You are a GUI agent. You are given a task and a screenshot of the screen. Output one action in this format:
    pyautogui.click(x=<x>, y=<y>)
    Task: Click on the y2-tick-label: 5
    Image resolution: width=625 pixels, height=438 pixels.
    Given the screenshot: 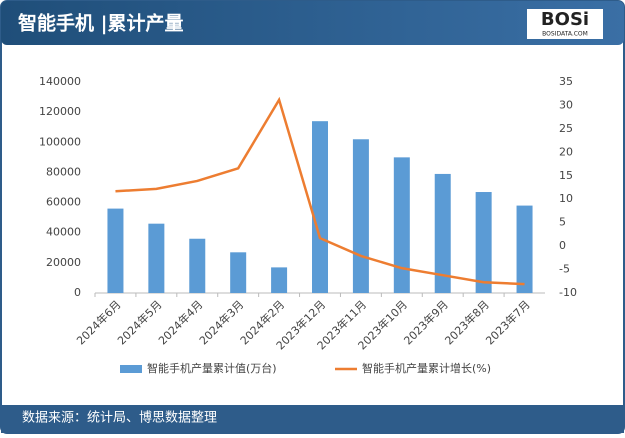 What is the action you would take?
    pyautogui.click(x=562, y=222)
    